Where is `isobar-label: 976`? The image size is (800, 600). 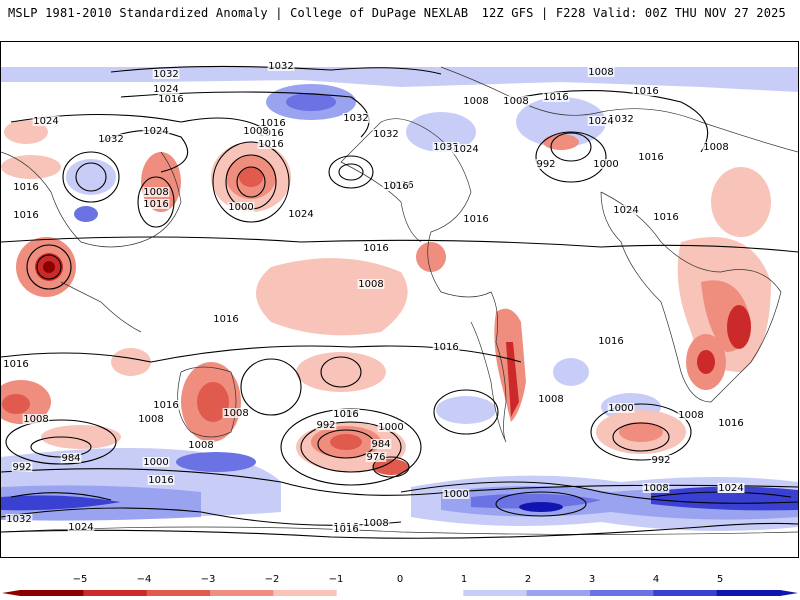
isobar-label: 976 is located at coordinates (375, 457).